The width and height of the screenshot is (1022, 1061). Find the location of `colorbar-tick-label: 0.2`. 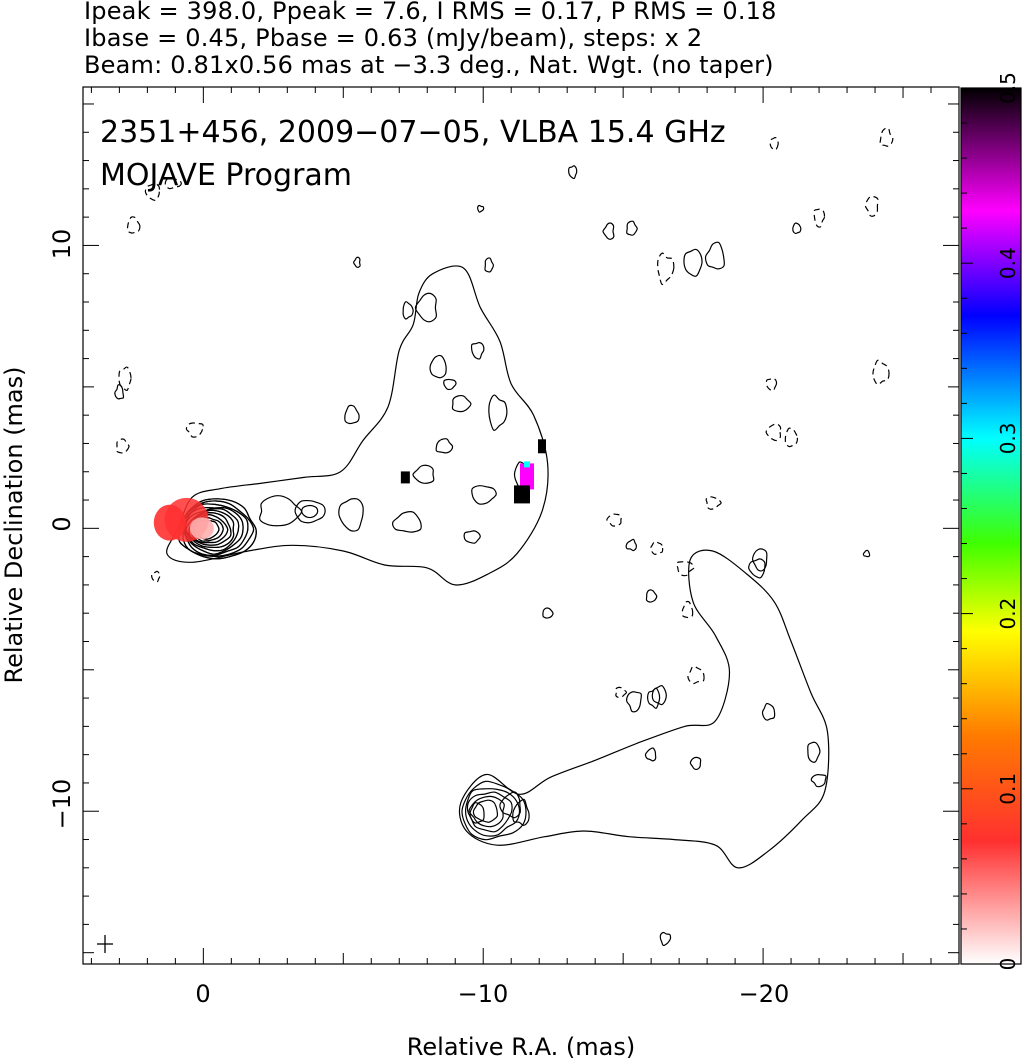

colorbar-tick-label: 0.2 is located at coordinates (1008, 614).